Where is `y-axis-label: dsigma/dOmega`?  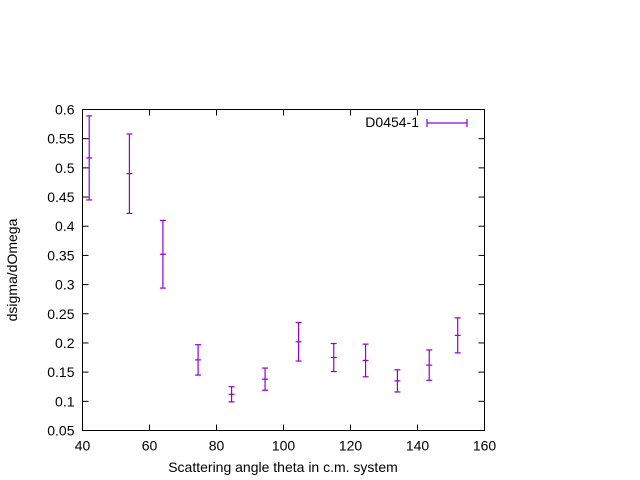 y-axis-label: dsigma/dOmega is located at coordinates (12, 269).